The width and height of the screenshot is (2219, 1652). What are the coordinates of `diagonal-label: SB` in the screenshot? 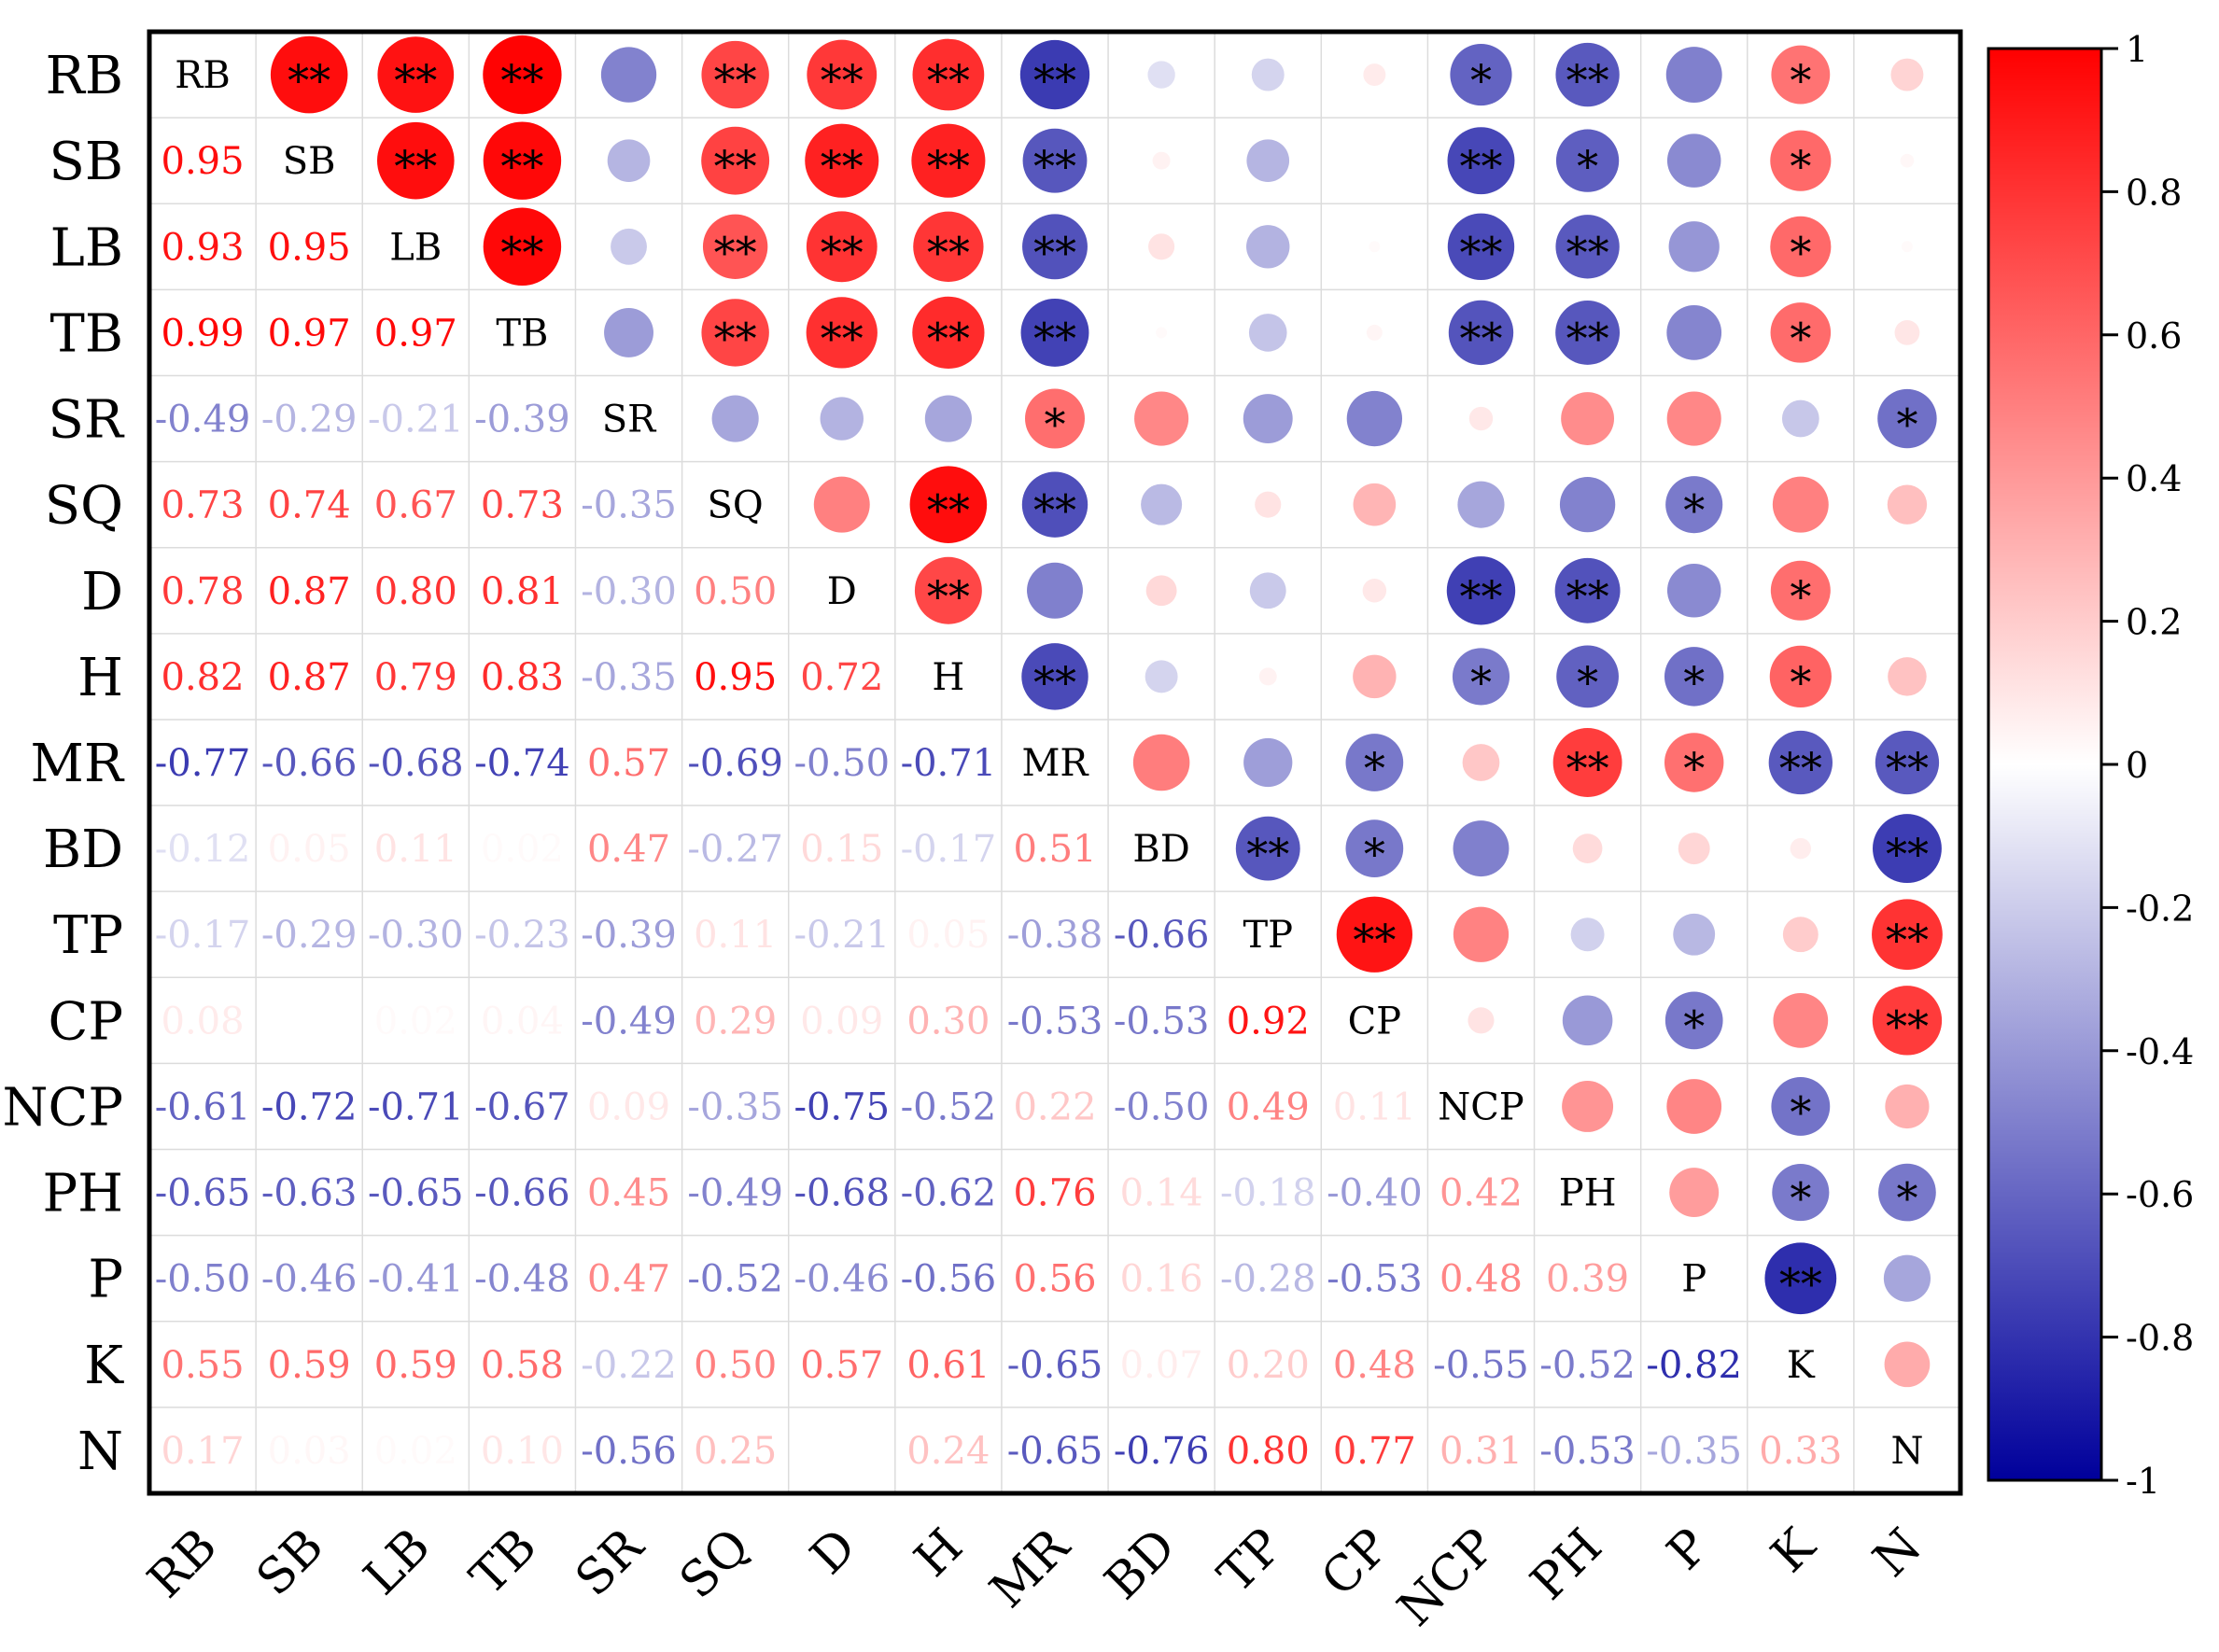 It's located at (309, 161).